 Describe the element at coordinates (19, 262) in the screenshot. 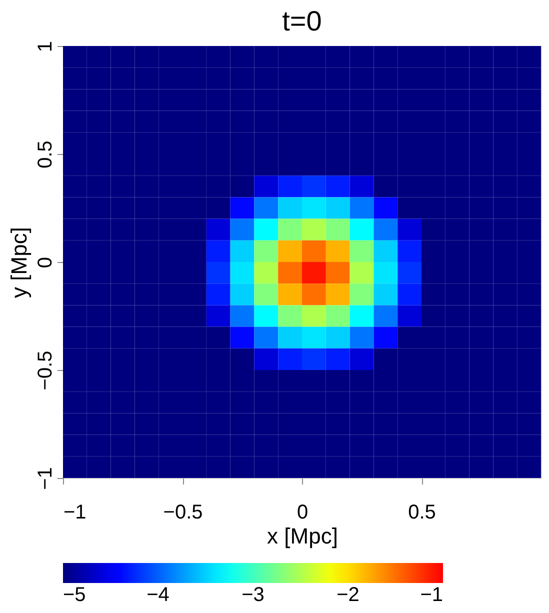

I see `y-axis-title: y [Mpc]` at that location.